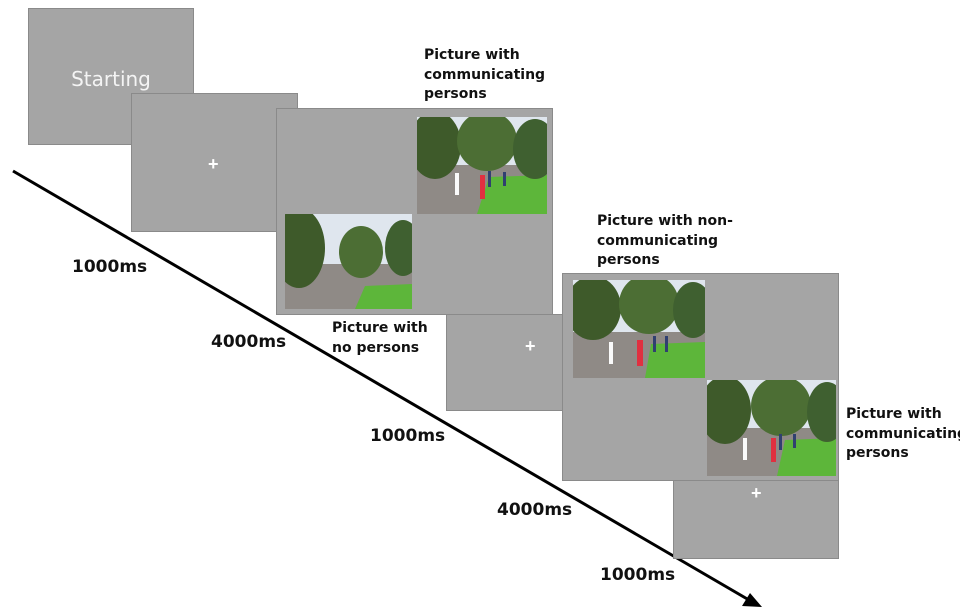 This screenshot has width=960, height=611. What do you see at coordinates (249, 342) in the screenshot?
I see `duration-2: 4000ms` at bounding box center [249, 342].